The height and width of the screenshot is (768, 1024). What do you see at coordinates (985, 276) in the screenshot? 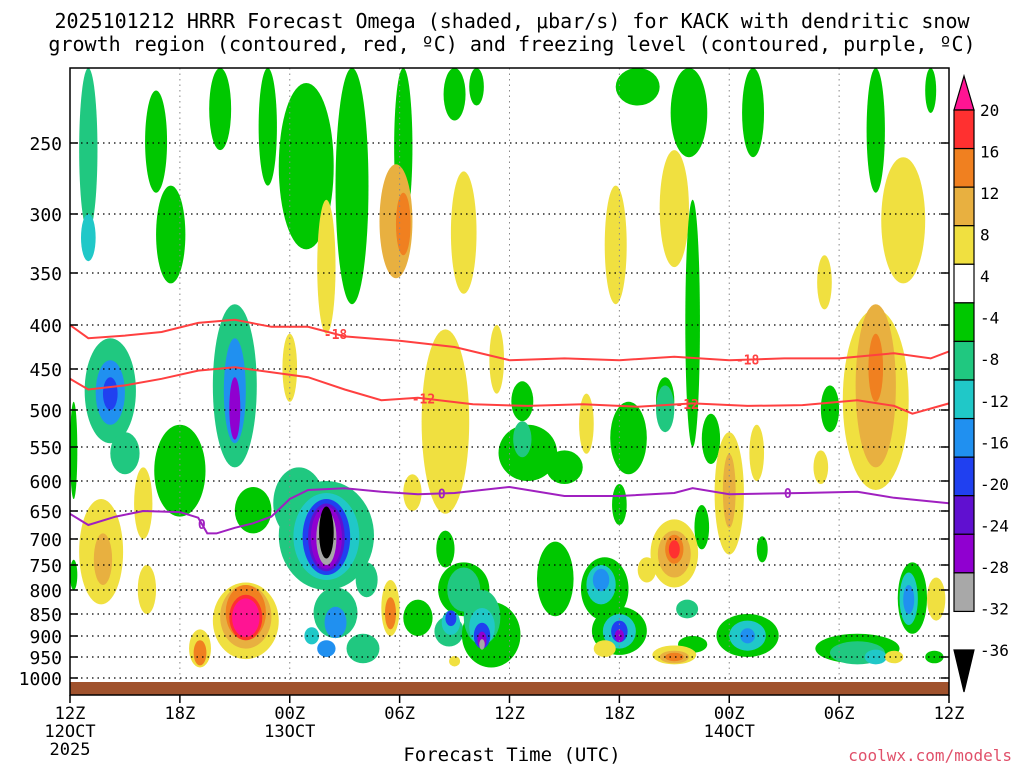
I see `colorbar-label: 4` at bounding box center [985, 276].